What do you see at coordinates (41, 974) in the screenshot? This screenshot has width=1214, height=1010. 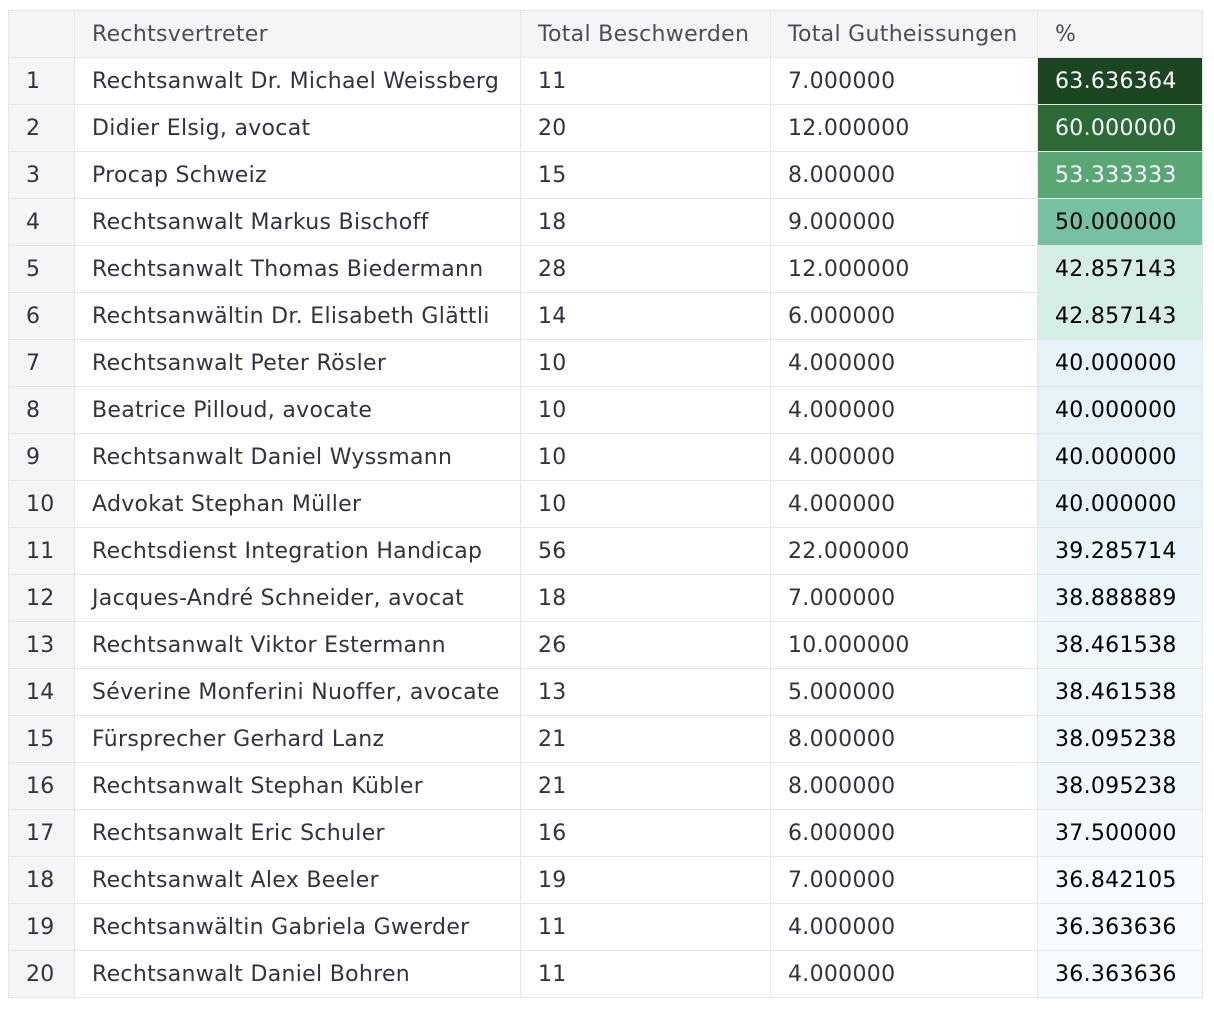 I see `row-index: 20` at bounding box center [41, 974].